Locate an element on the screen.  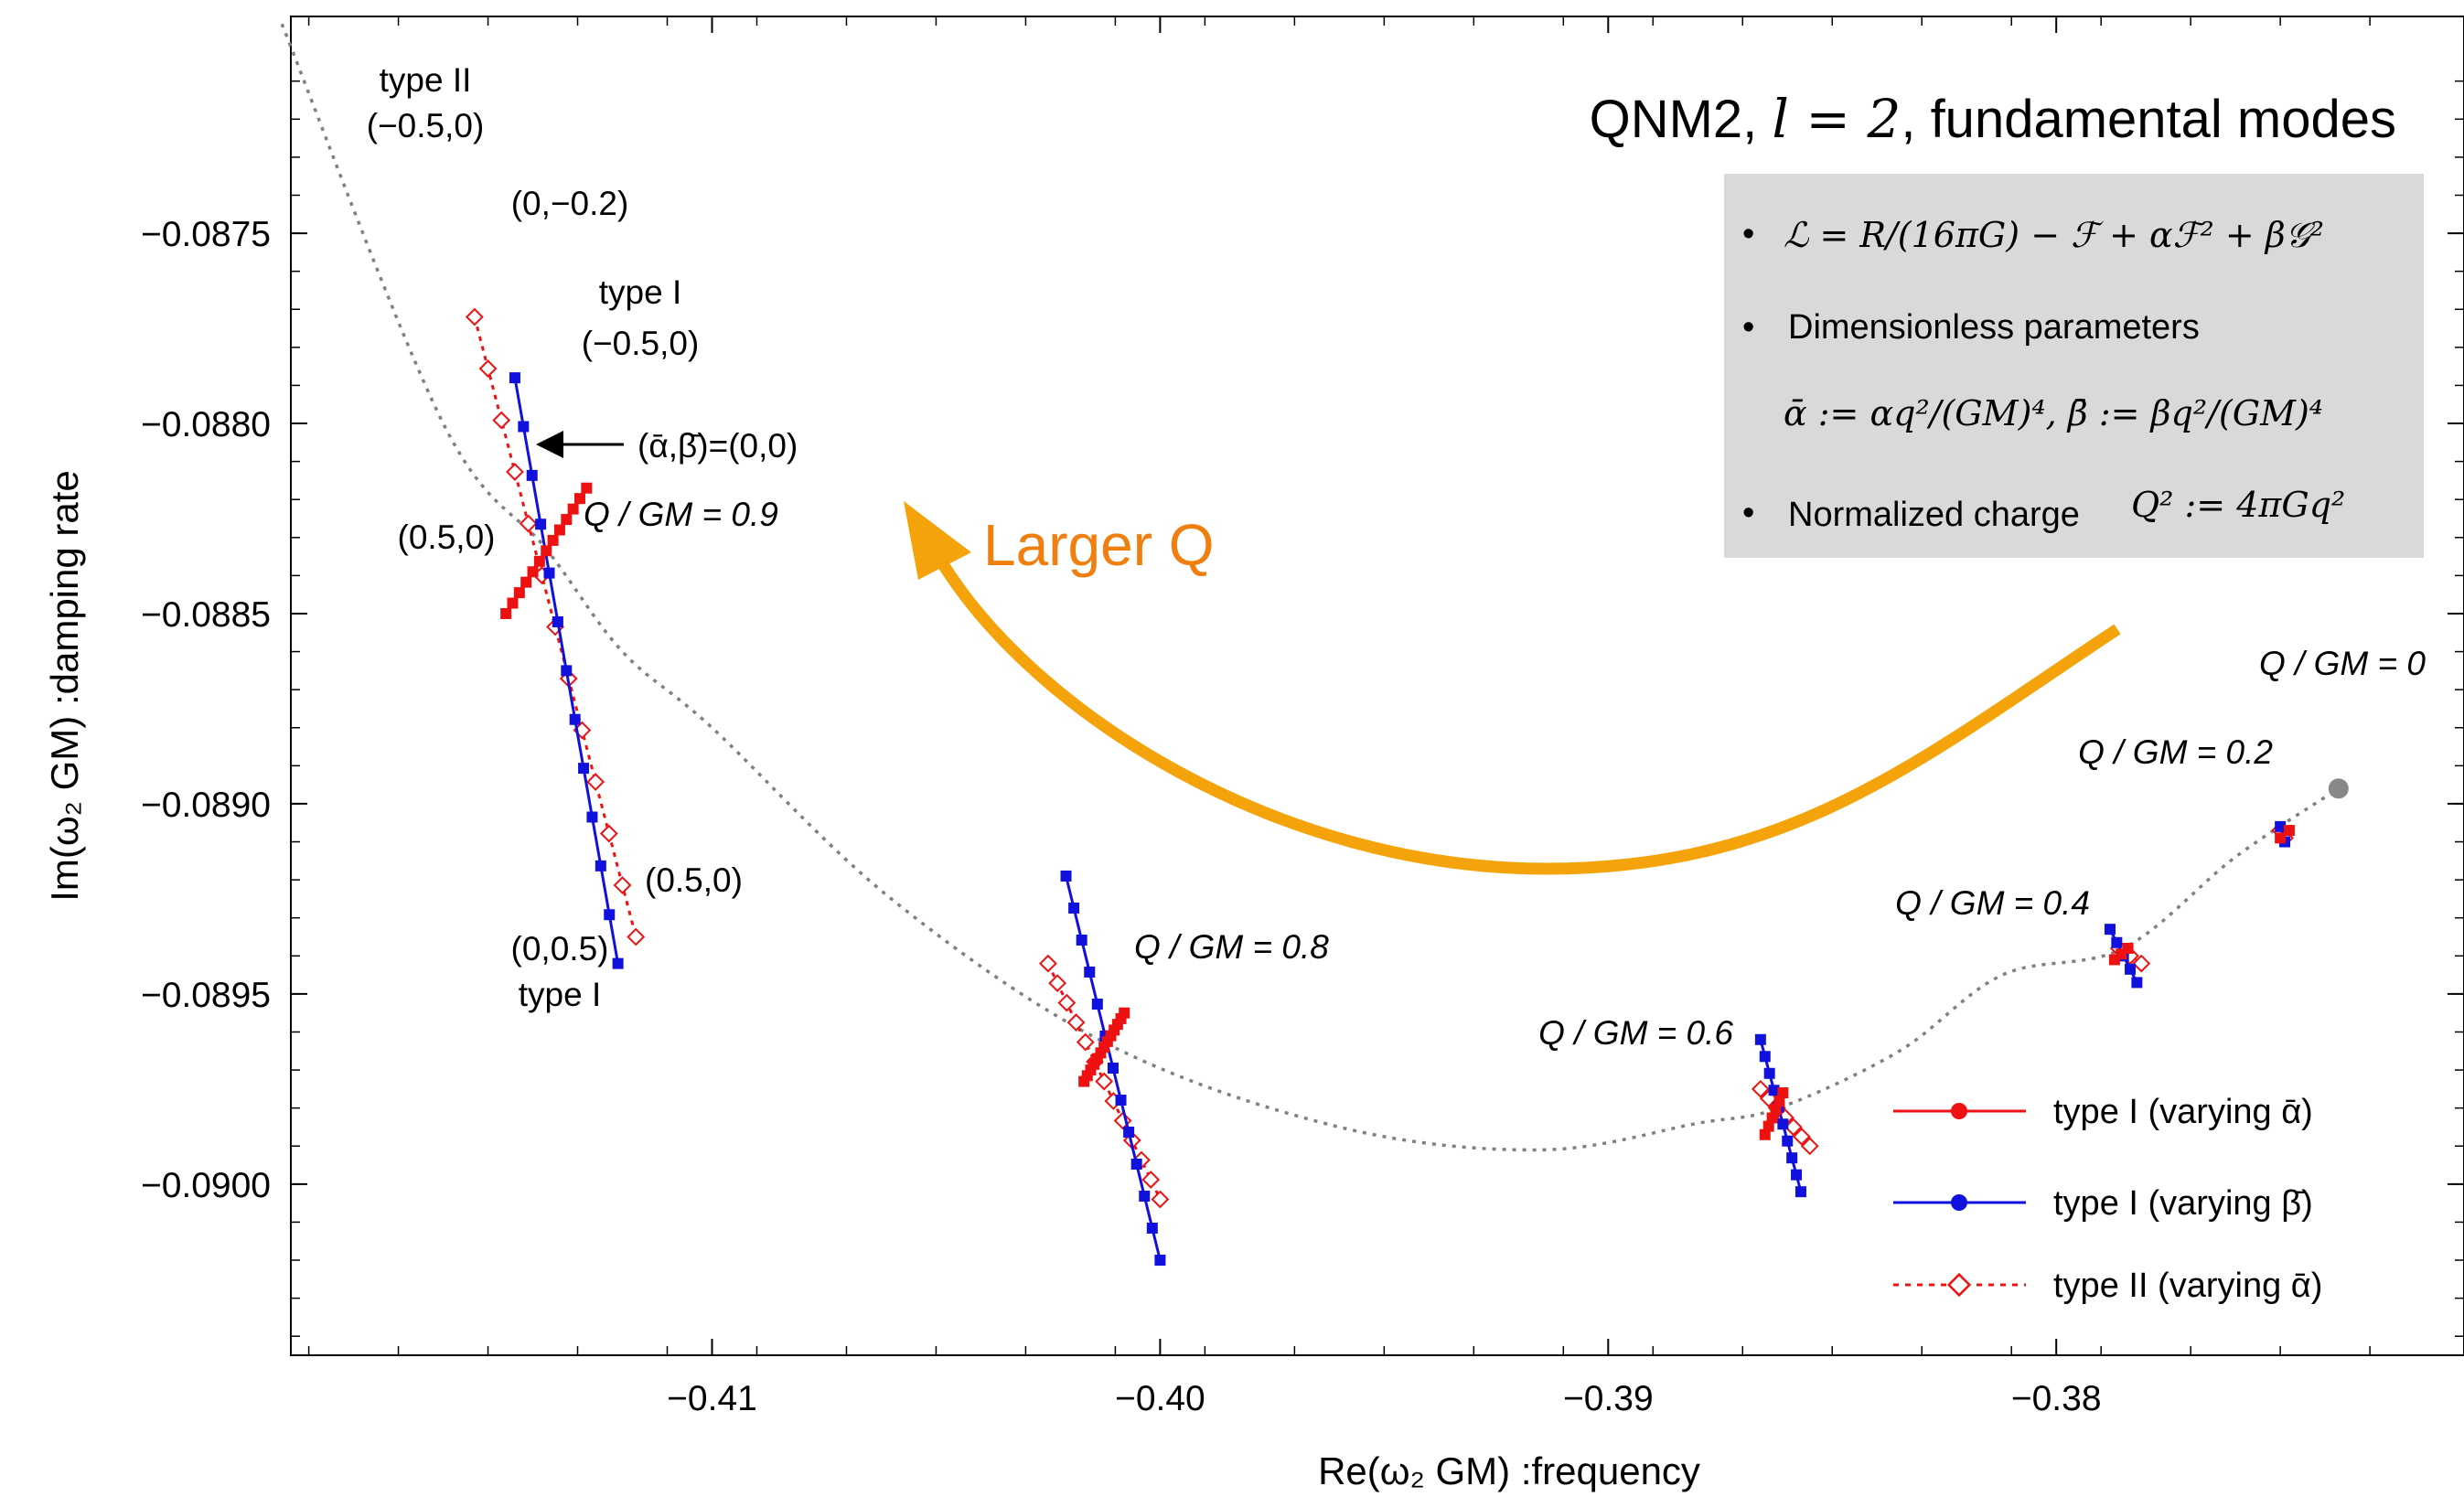
info-dimensionless: Dimensionless parameters is located at coordinates (1994, 327).